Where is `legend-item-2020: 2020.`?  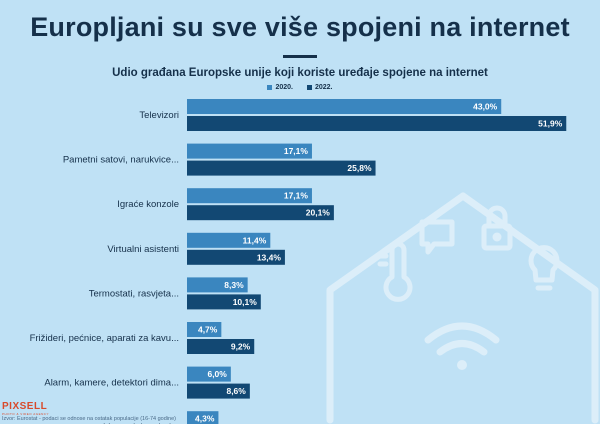
legend-item-2020: 2020. is located at coordinates (280, 87).